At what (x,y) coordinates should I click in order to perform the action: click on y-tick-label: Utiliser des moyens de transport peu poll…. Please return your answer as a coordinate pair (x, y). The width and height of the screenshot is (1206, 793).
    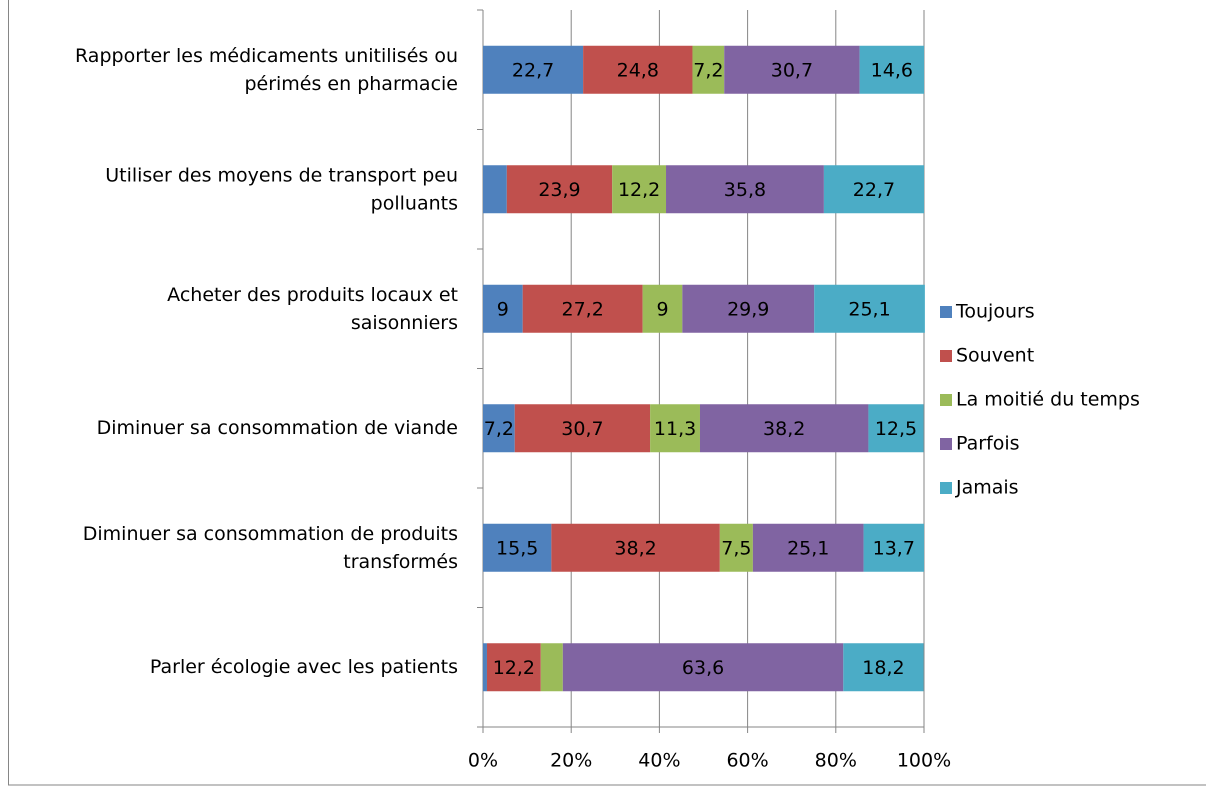
    Looking at the image, I should click on (281, 189).